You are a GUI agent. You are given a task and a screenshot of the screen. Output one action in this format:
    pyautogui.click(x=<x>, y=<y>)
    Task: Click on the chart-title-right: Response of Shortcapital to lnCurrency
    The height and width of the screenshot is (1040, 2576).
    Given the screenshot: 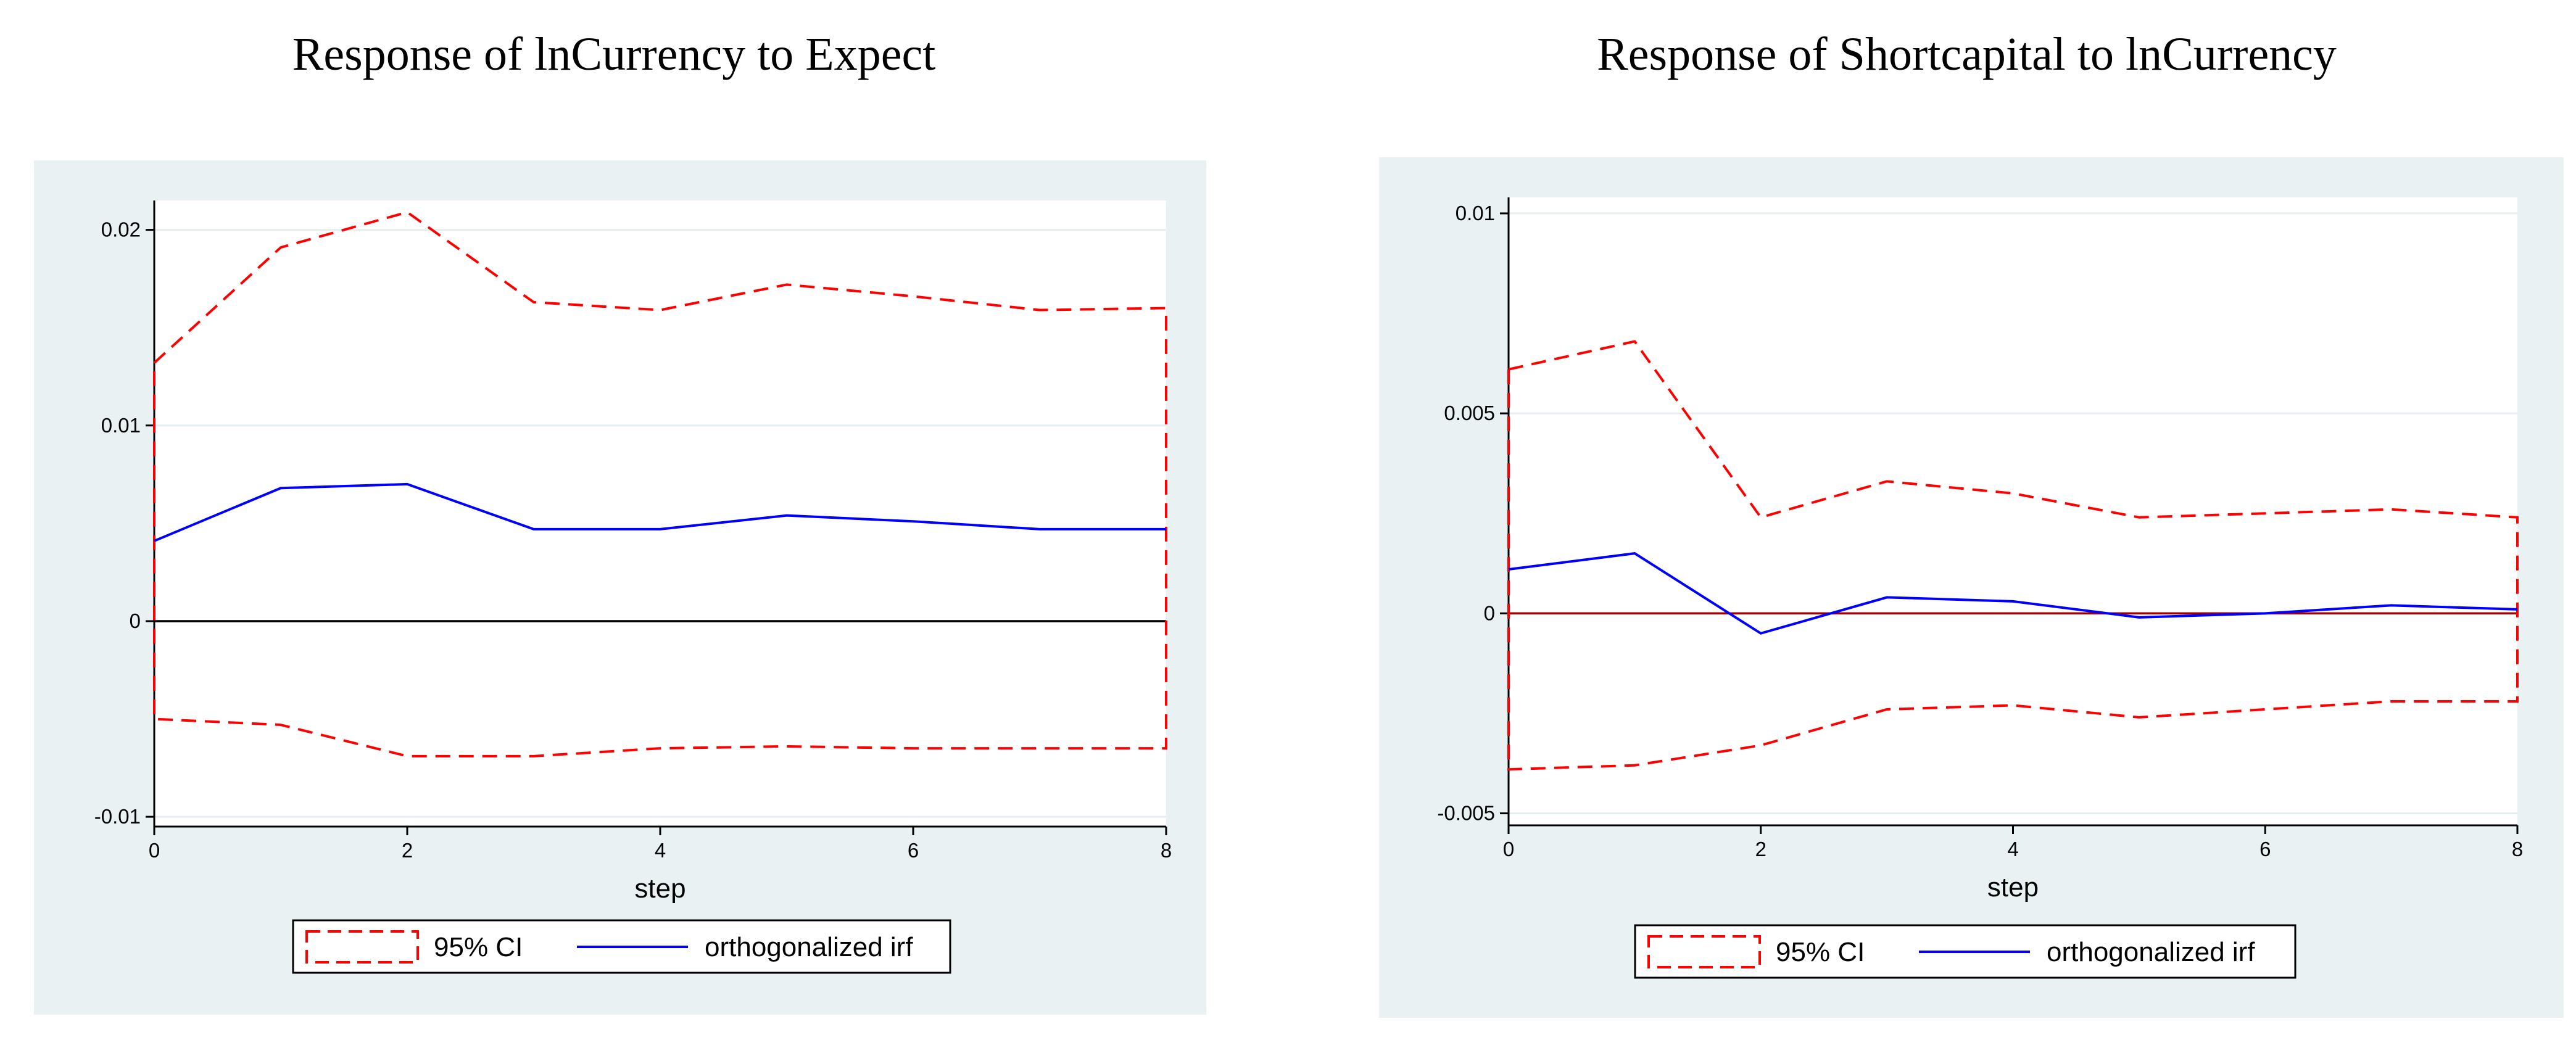 What is the action you would take?
    pyautogui.click(x=1967, y=54)
    